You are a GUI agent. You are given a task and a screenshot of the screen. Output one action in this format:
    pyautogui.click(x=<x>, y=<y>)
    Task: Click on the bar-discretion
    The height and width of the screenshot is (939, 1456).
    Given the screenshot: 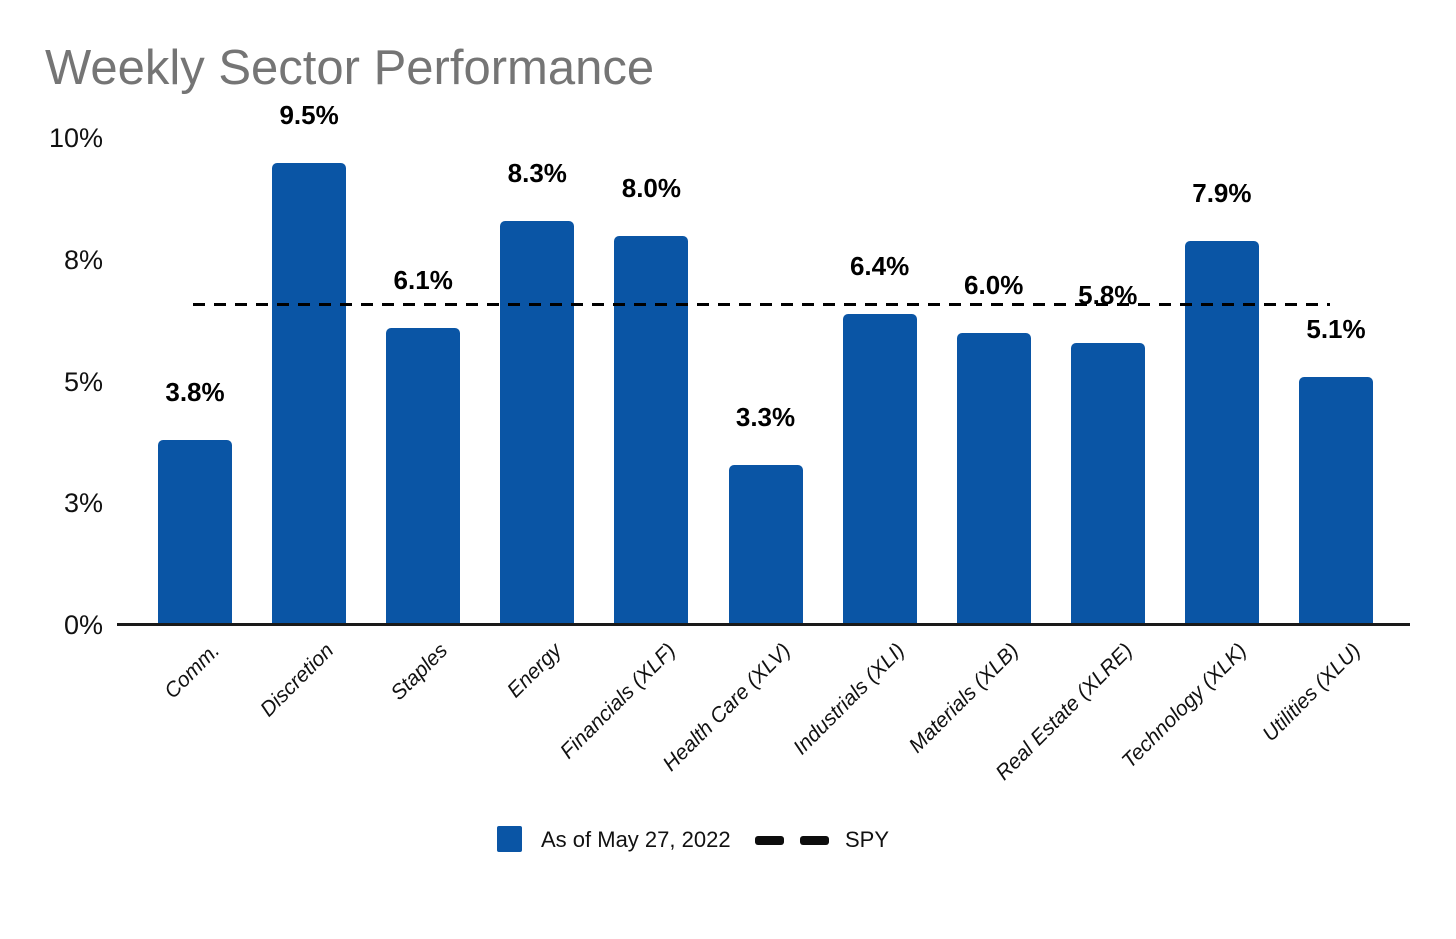 What is the action you would take?
    pyautogui.click(x=309, y=394)
    